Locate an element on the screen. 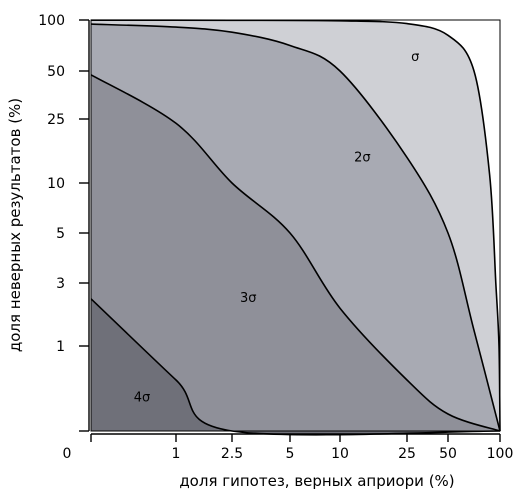 Image resolution: width=526 pixels, height=497 pixels. y-tick-label: 3 is located at coordinates (60, 284).